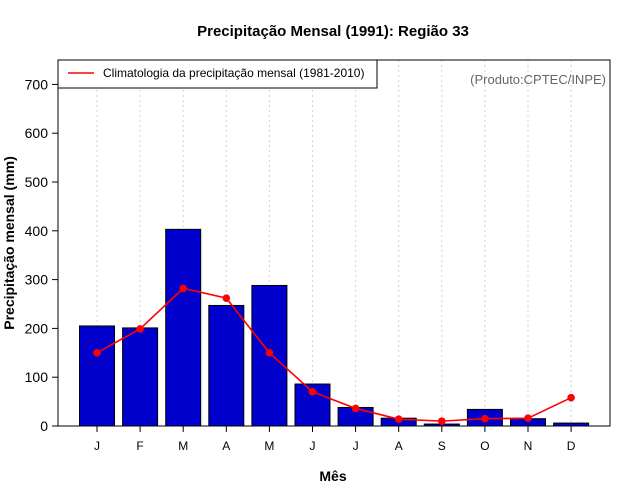 The image size is (640, 500). What do you see at coordinates (442, 446) in the screenshot?
I see `x-tick-label: S` at bounding box center [442, 446].